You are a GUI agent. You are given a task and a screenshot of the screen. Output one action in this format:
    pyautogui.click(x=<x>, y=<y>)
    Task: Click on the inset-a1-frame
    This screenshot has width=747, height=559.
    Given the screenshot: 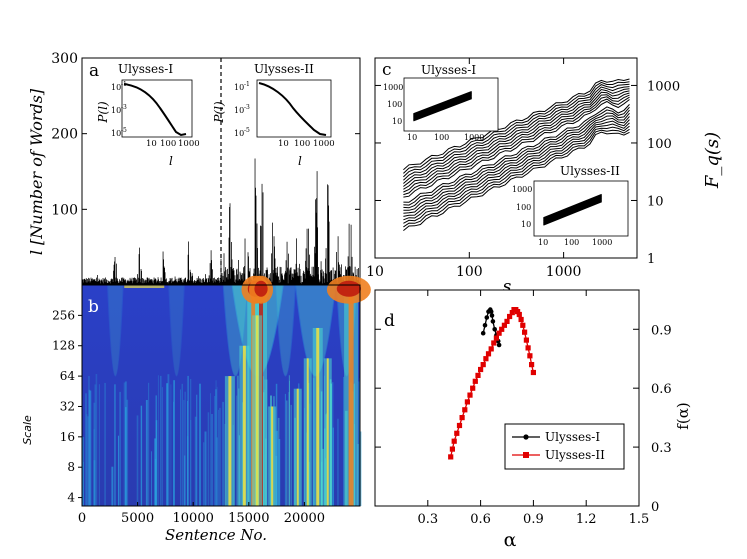 What is the action you would take?
    pyautogui.click(x=157, y=108)
    